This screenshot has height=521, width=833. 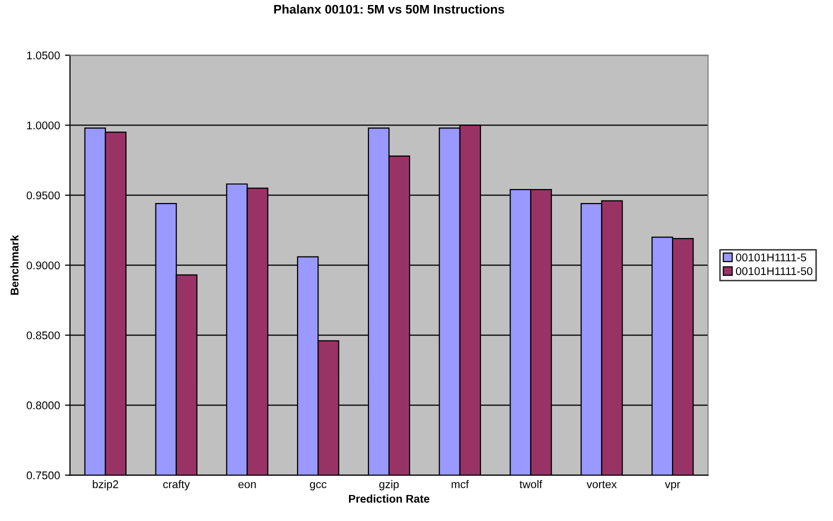 What do you see at coordinates (774, 271) in the screenshot?
I see `legend-label: 00101H1111-50` at bounding box center [774, 271].